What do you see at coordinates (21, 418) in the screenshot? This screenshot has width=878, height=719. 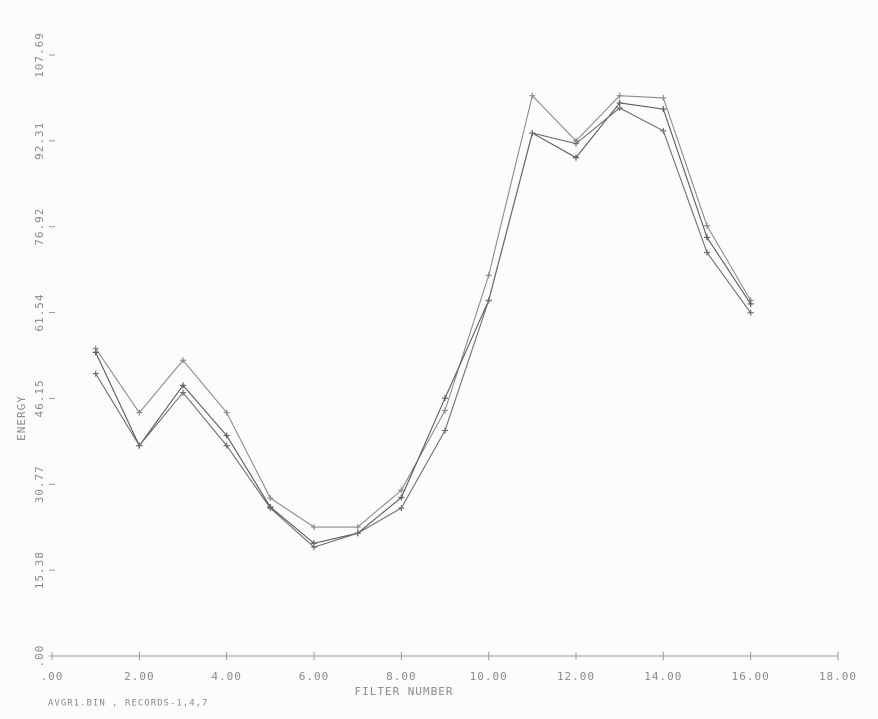 I see `y-axis-label: ENERGY` at bounding box center [21, 418].